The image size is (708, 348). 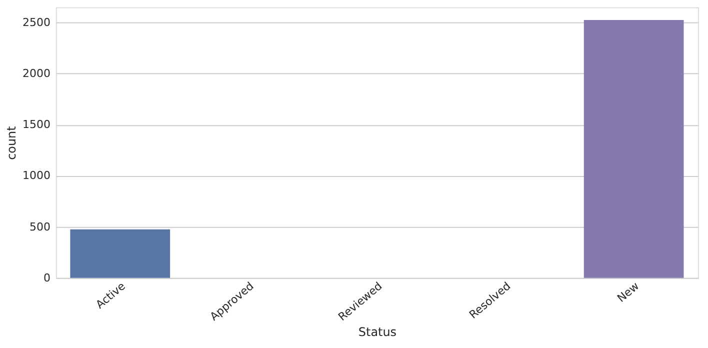 I want to click on y-tick-label: 2000, so click(x=36, y=73).